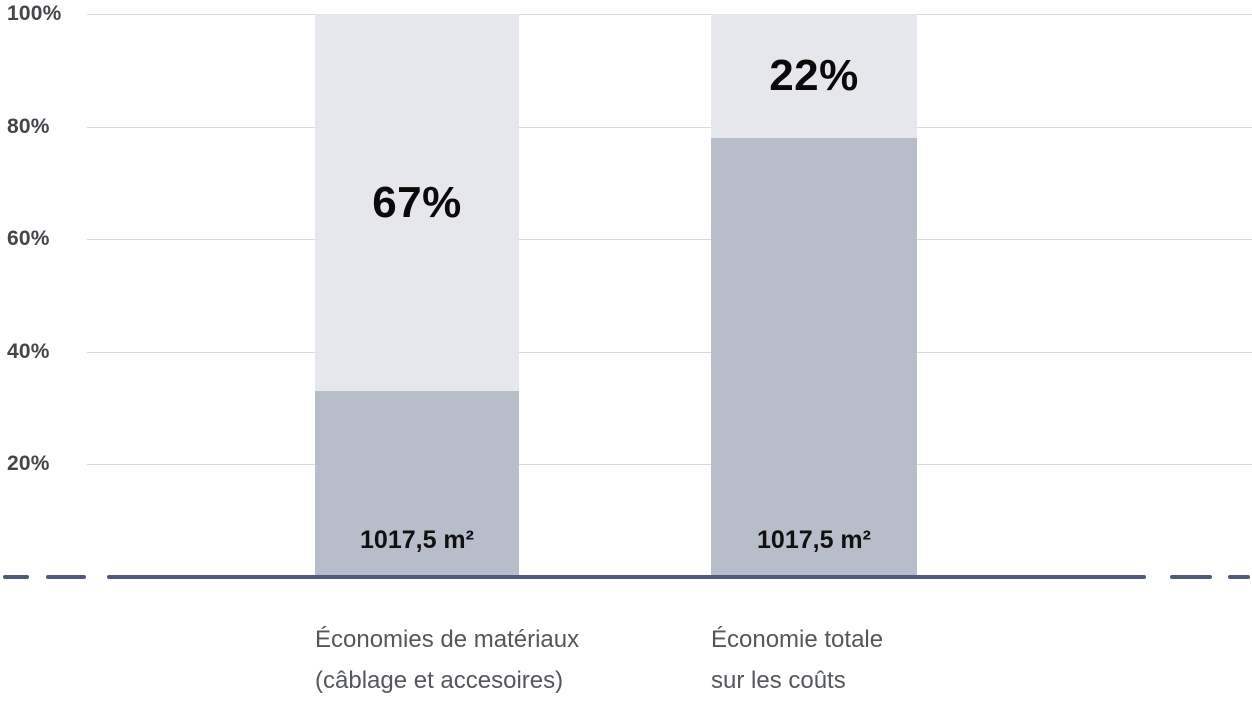 The image size is (1252, 701). Describe the element at coordinates (447, 639) in the screenshot. I see `category-label-line1: Économies de matériaux` at that location.